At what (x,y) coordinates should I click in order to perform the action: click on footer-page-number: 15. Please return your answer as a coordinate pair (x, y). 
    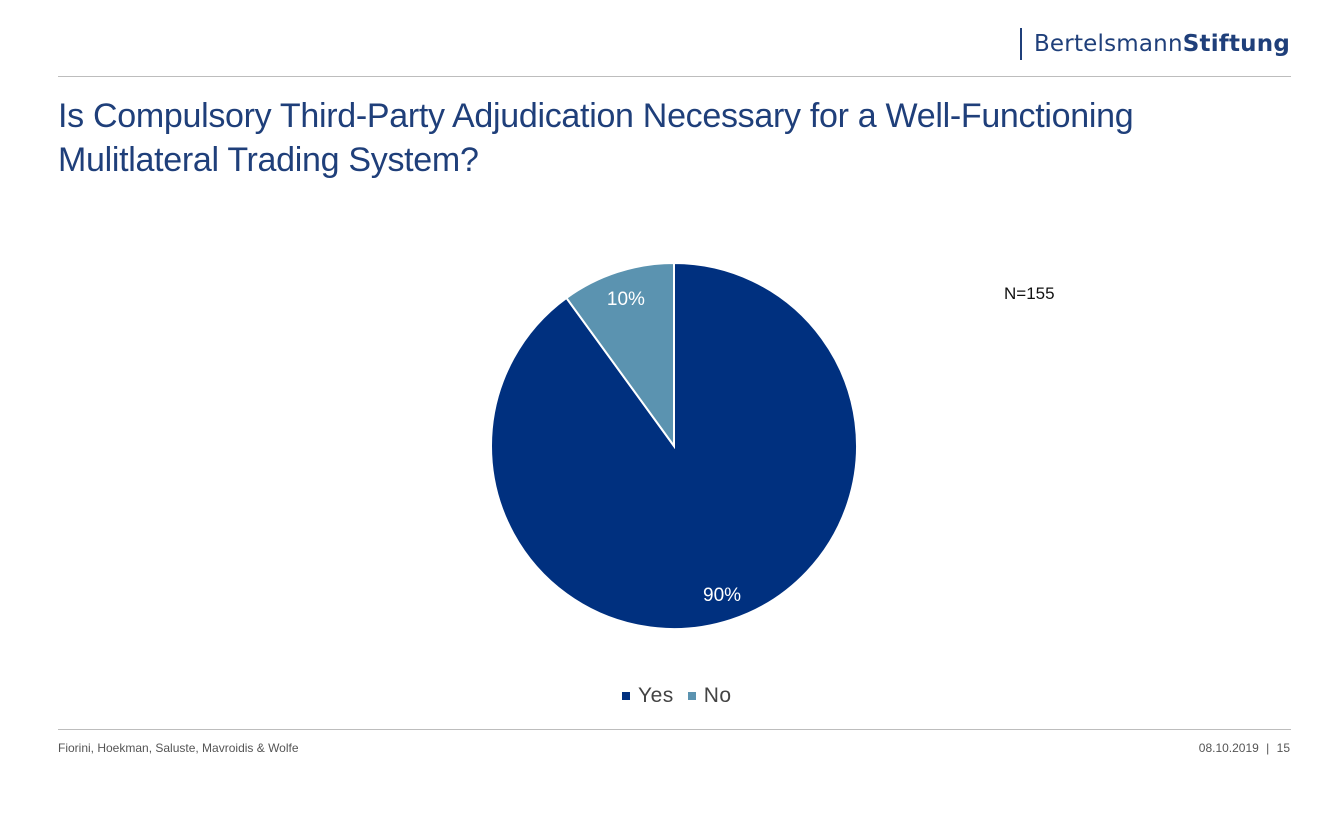
    Looking at the image, I should click on (1283, 748).